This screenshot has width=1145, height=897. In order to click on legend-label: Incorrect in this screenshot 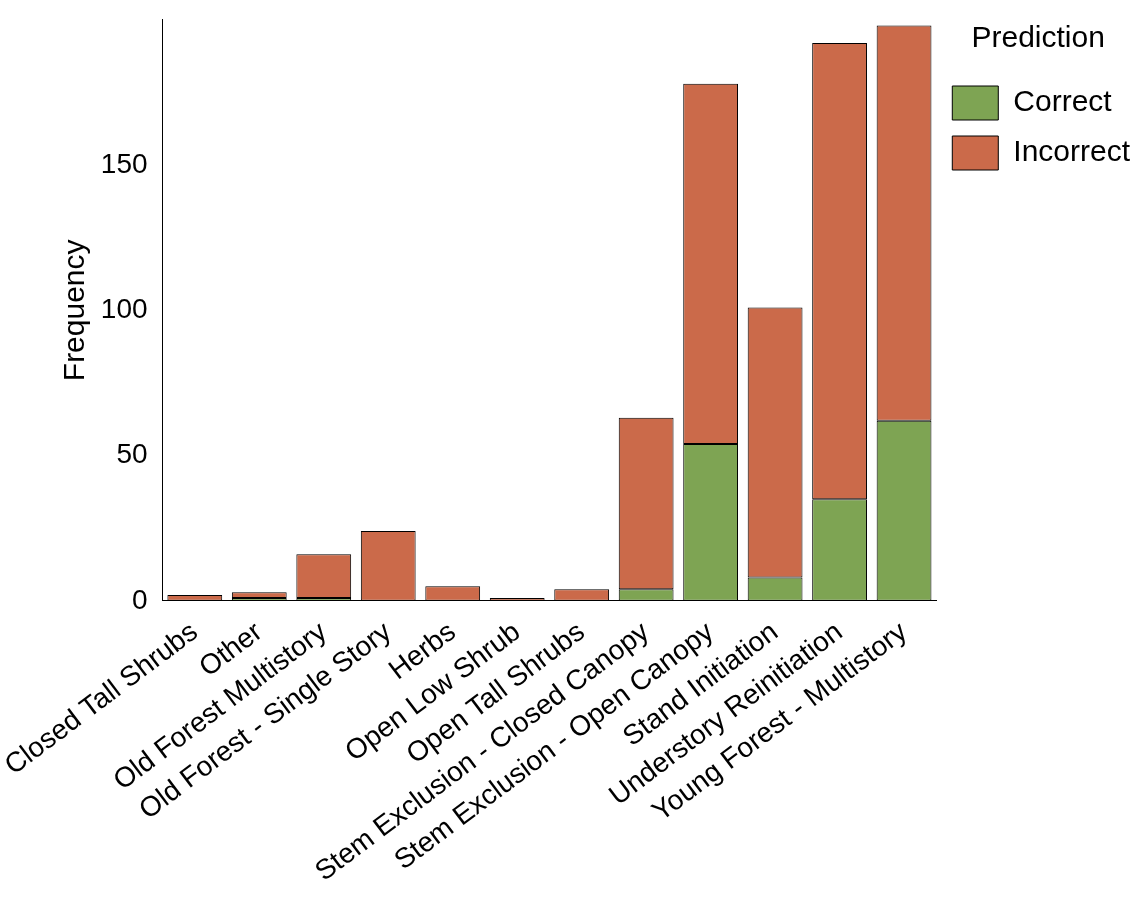, I will do `click(1072, 151)`.